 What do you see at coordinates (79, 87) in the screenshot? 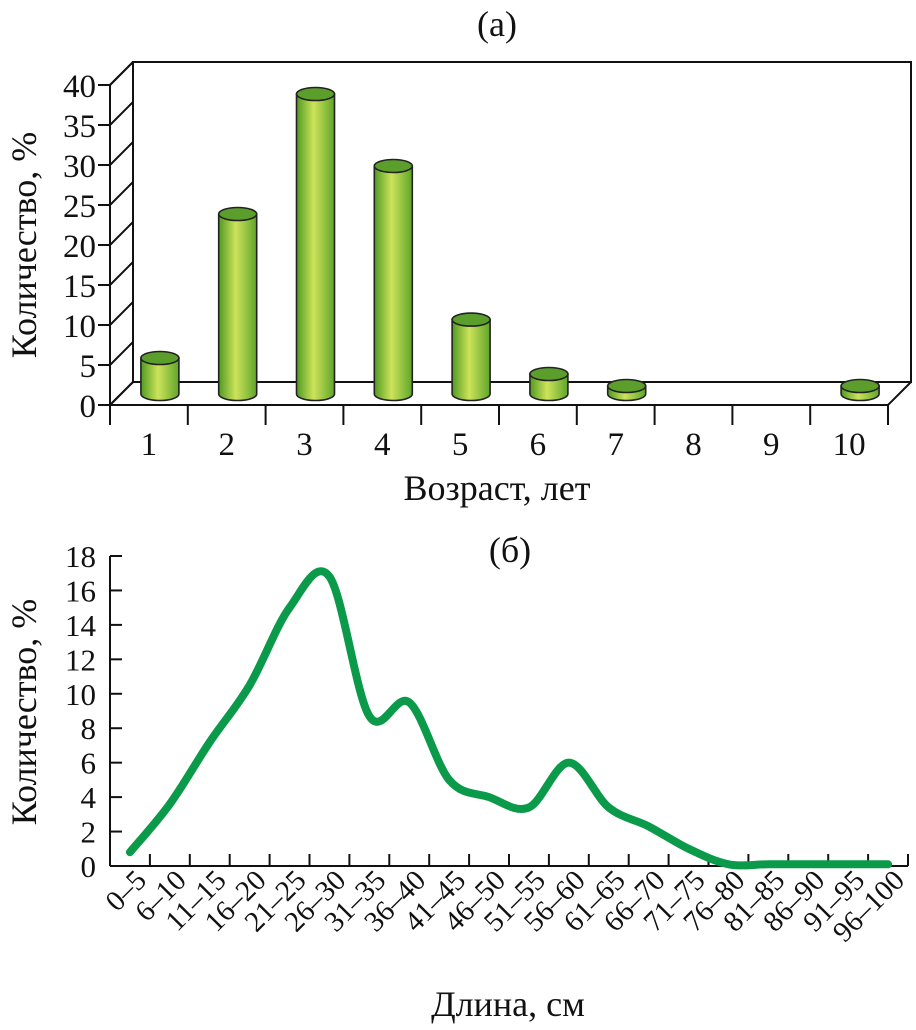
I see `y-tick-label: 40` at bounding box center [79, 87].